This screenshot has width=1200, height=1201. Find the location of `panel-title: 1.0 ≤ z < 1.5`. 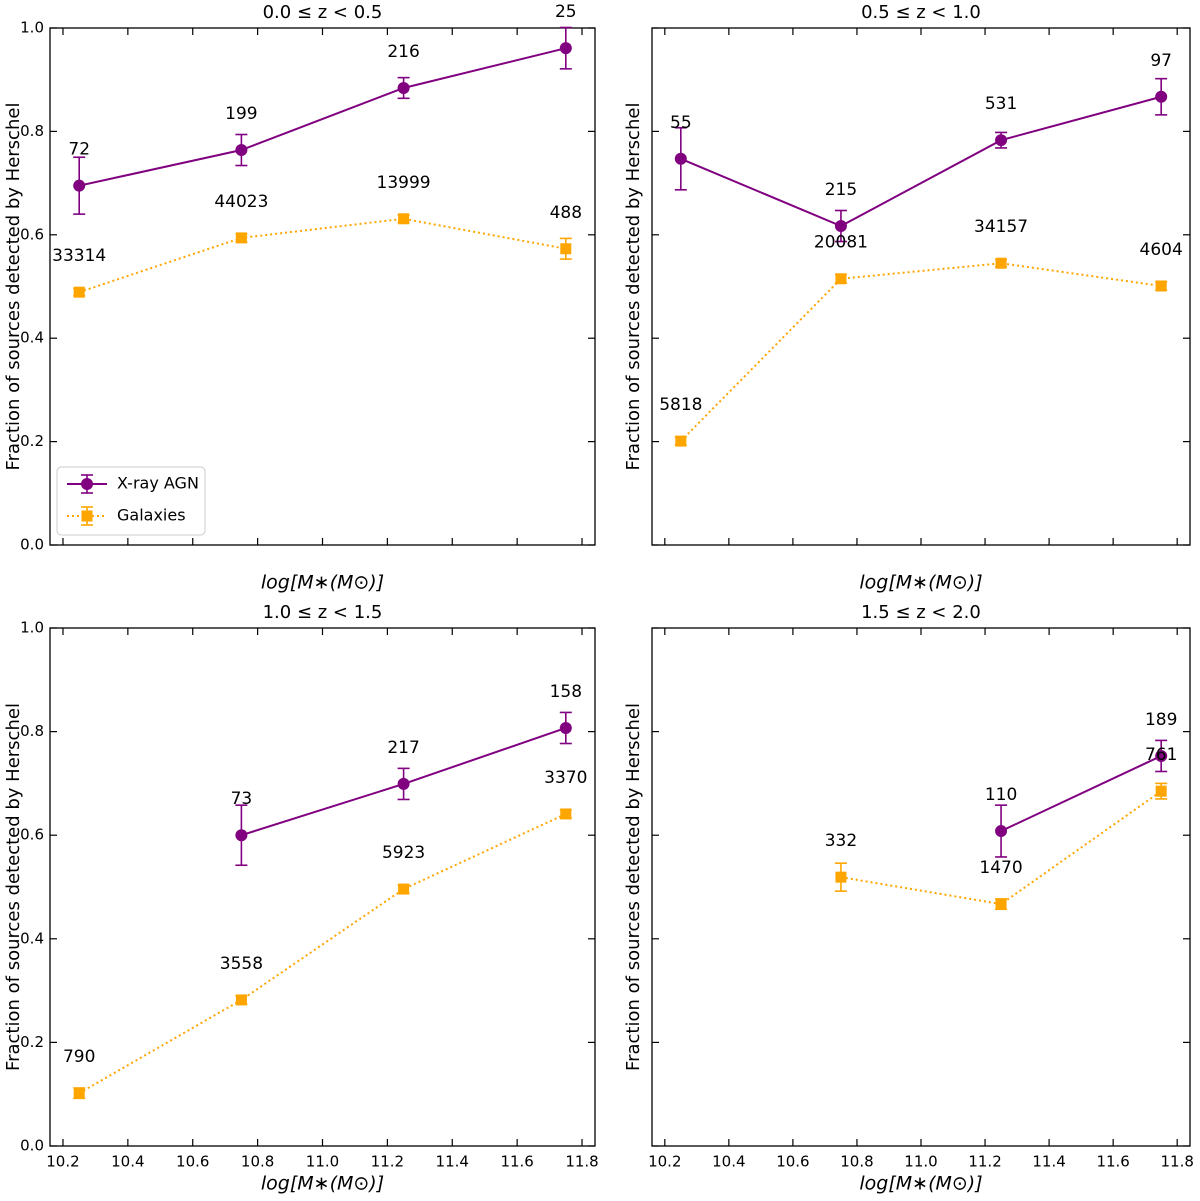

panel-title: 1.0 ≤ z < 1.5 is located at coordinates (323, 612).